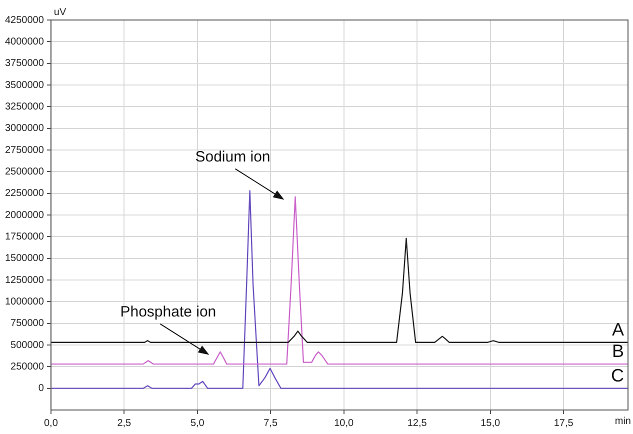 This screenshot has height=434, width=633. What do you see at coordinates (232, 157) in the screenshot?
I see `annotation: Sodium ion` at bounding box center [232, 157].